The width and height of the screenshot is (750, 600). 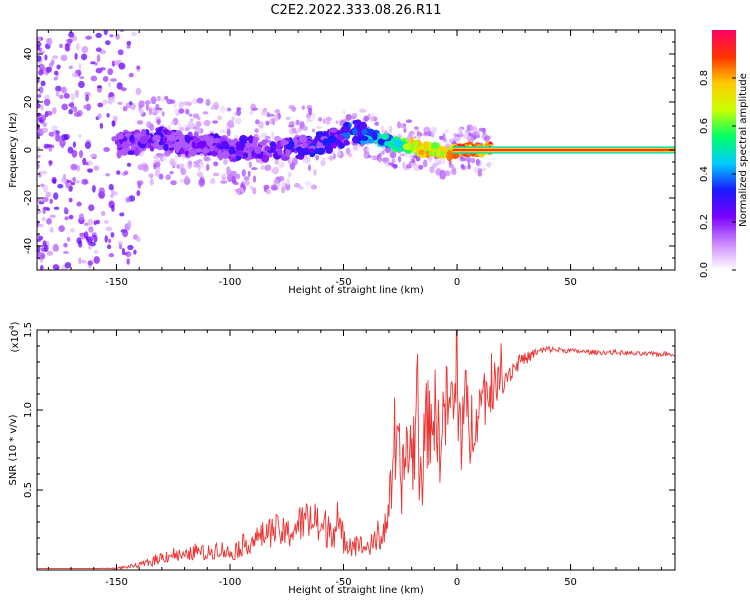 I want to click on snr-ytick-label: 1.5, so click(x=28, y=330).